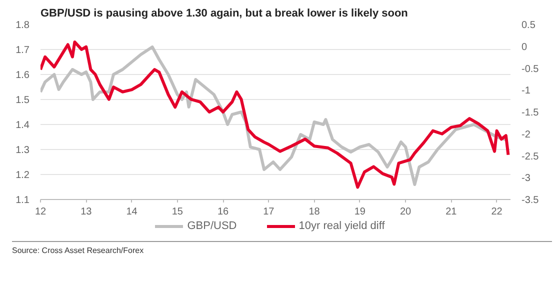 This screenshot has width=560, height=296. Describe the element at coordinates (23, 125) in the screenshot. I see `y-tick-label: 1.4` at that location.